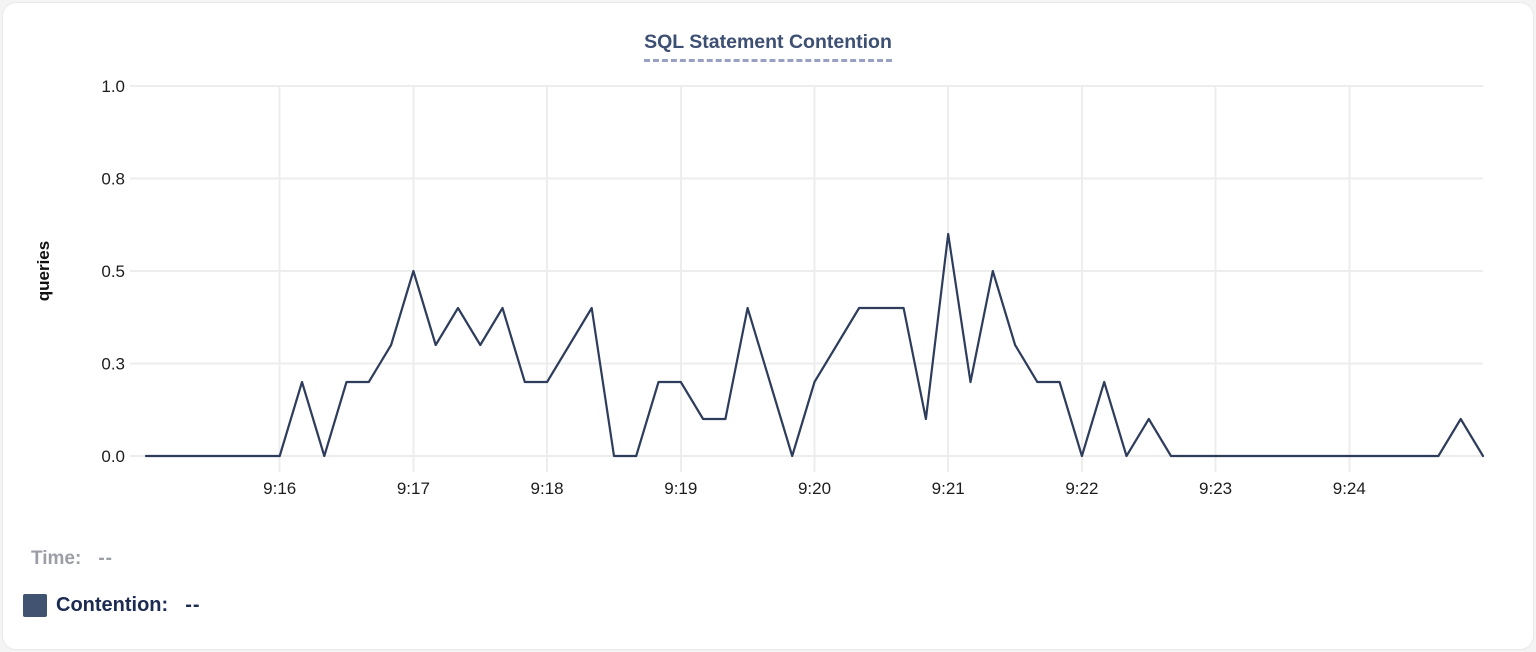 This screenshot has height=652, width=1536. I want to click on y-tick-label: 0.0, so click(113, 456).